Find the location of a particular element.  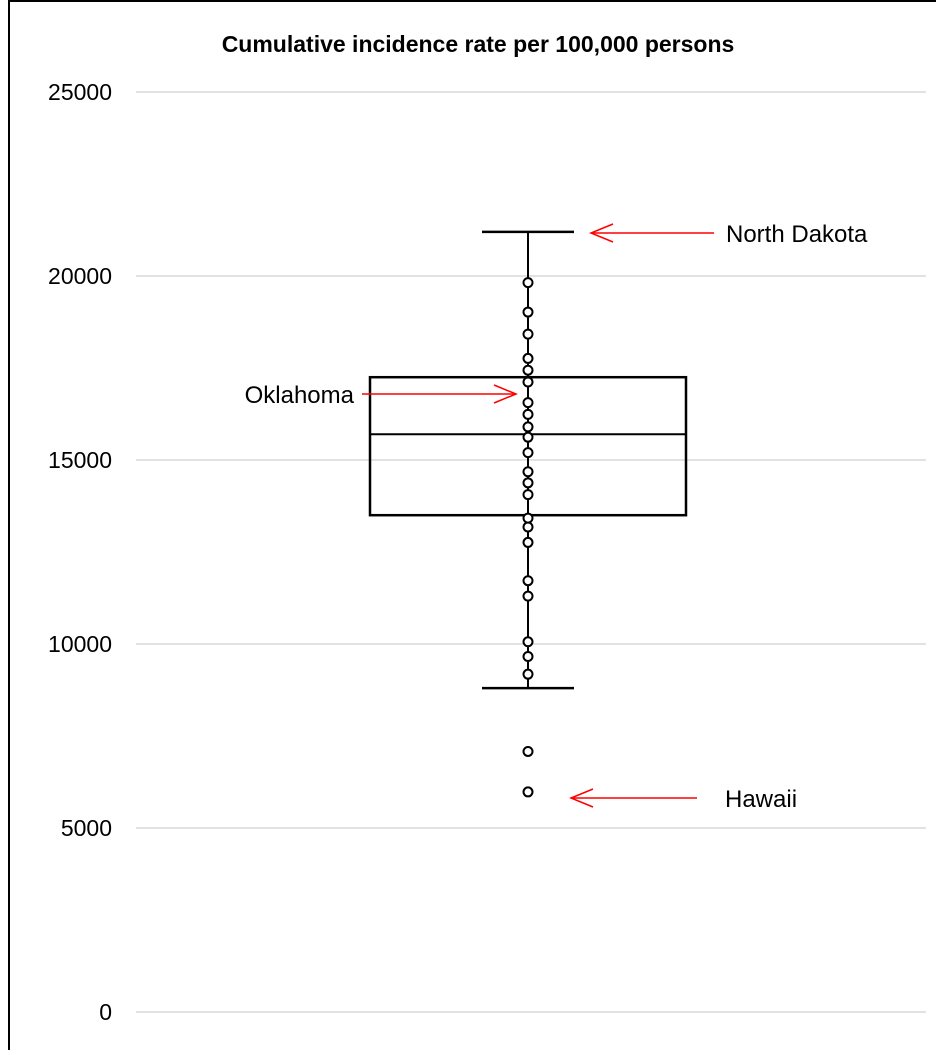

data-points is located at coordinates (528, 537).